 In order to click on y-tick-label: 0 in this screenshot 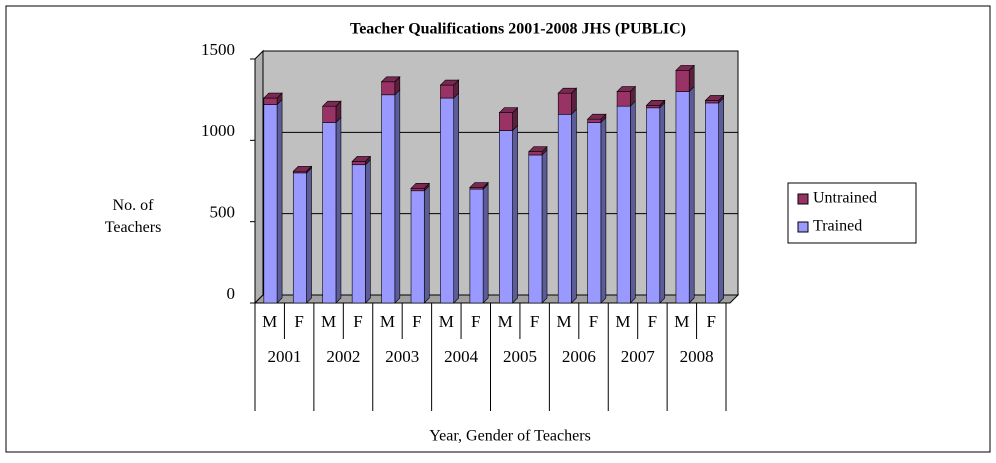, I will do `click(231, 293)`.